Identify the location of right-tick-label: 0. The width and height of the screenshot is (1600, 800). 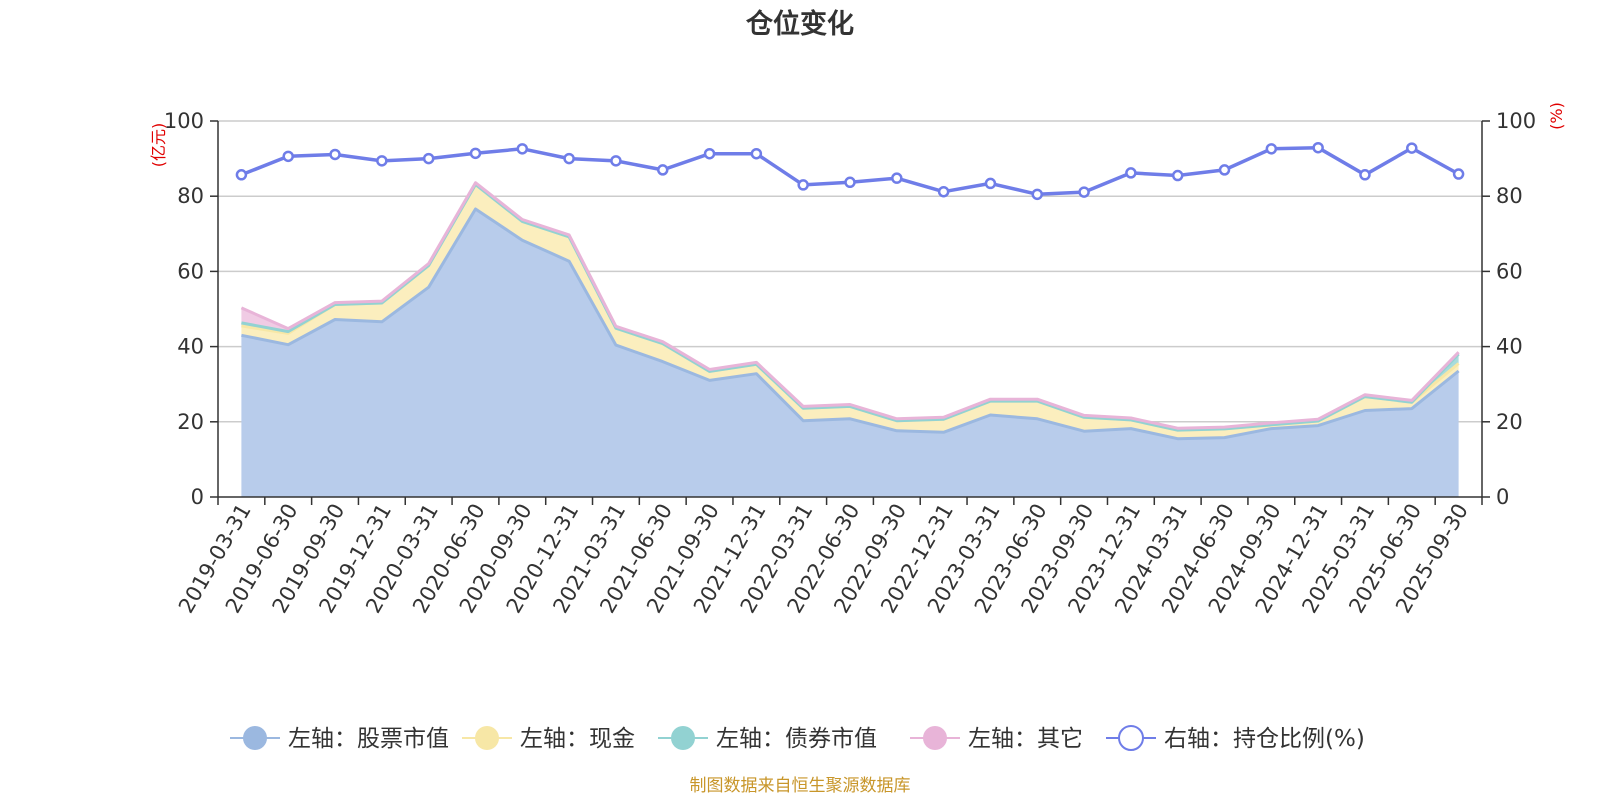
(1502, 497).